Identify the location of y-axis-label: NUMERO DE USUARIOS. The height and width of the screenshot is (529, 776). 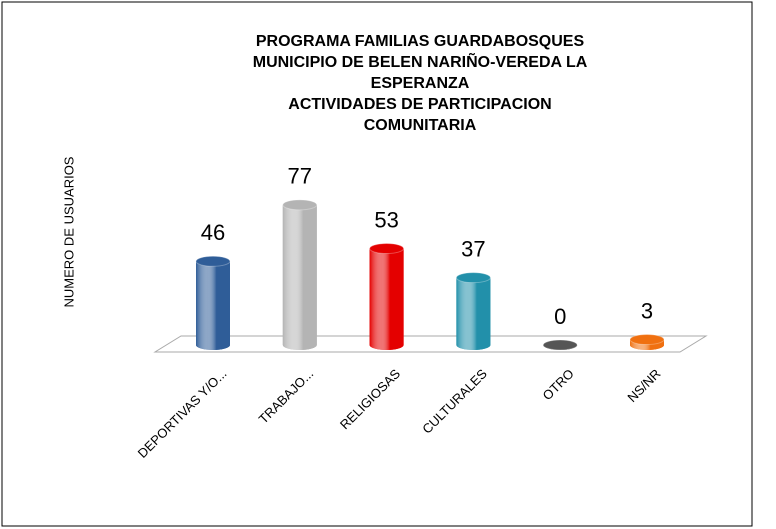
(68, 231).